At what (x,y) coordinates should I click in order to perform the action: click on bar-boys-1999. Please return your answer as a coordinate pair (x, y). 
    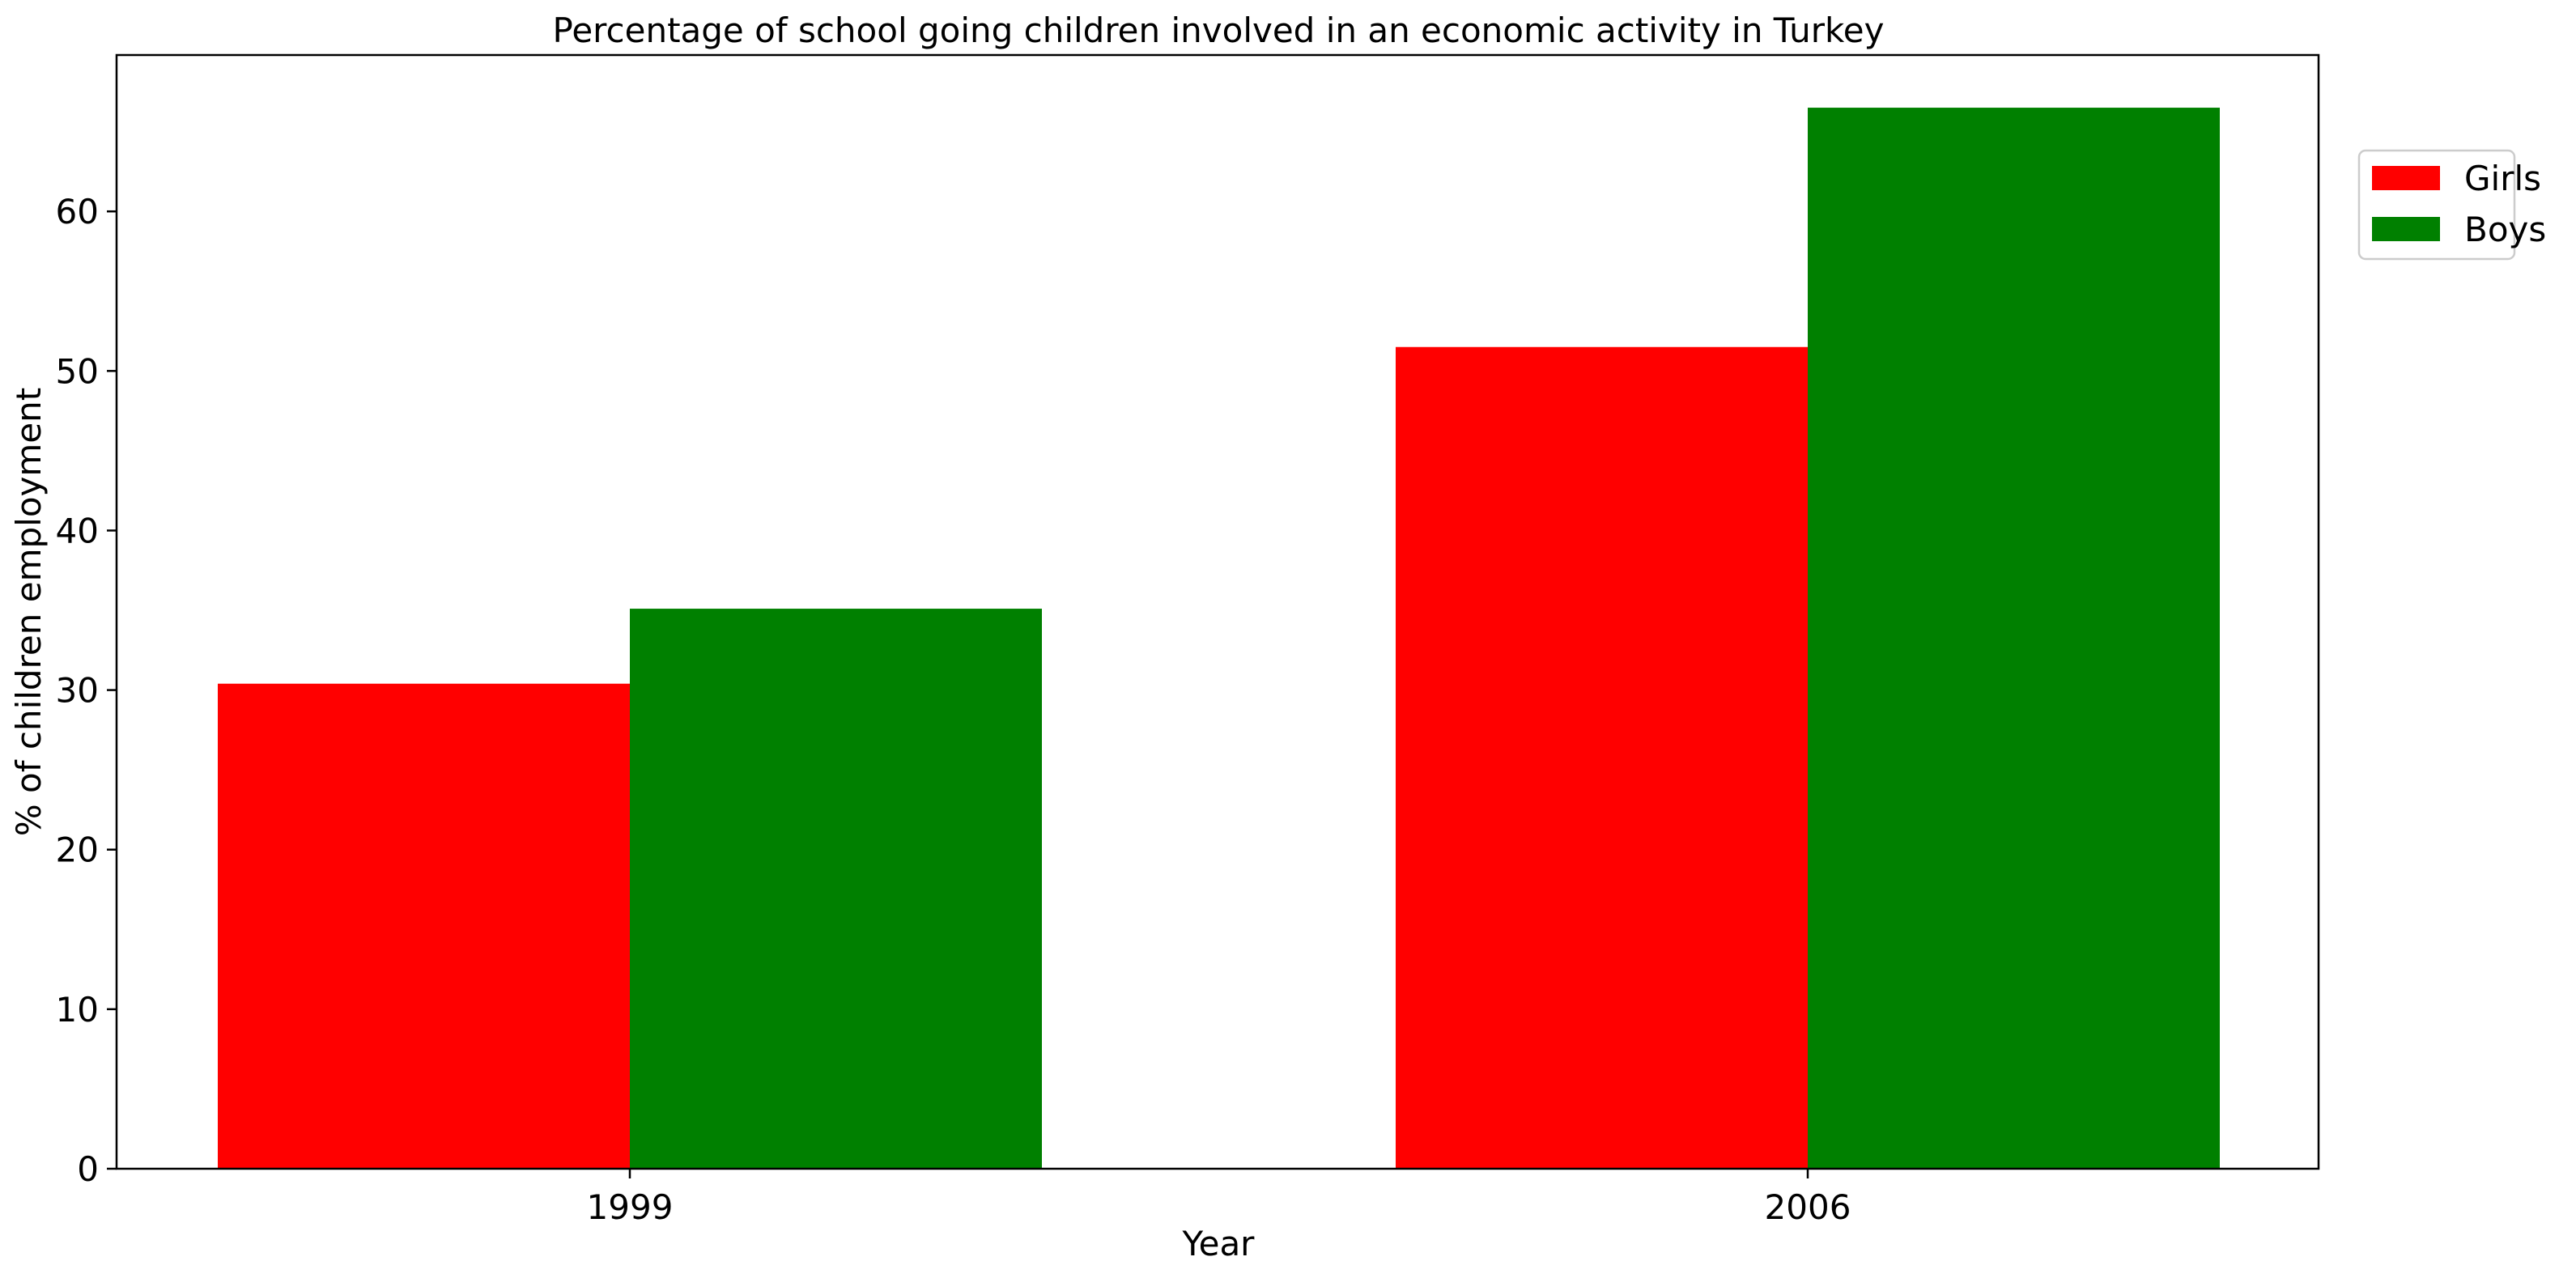
    Looking at the image, I should click on (836, 889).